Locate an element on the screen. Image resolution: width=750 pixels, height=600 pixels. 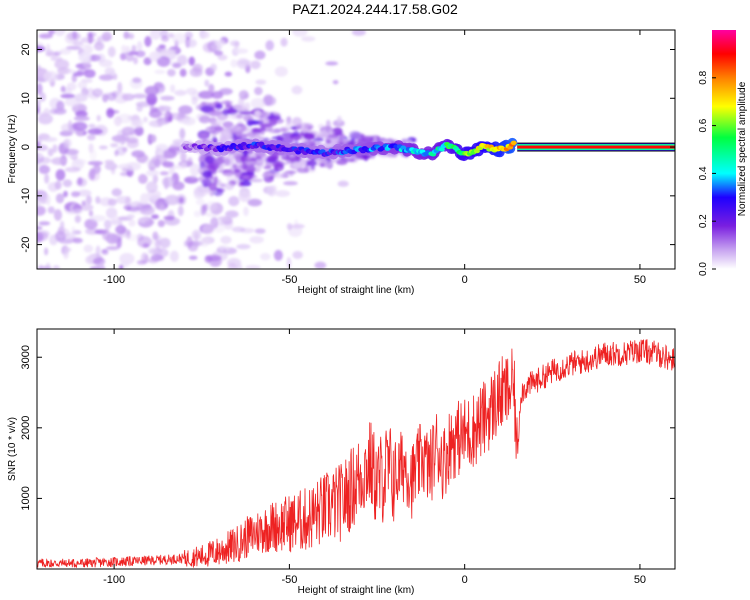
ridge-core is located at coordinates (298, 152).